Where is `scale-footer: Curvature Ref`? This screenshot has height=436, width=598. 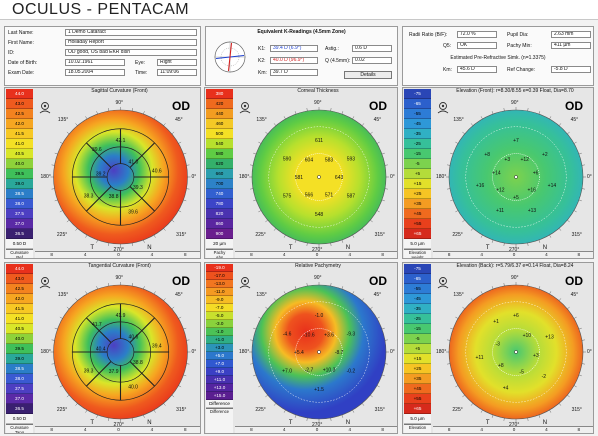 scale-footer: Curvature Ref is located at coordinates (19, 253).